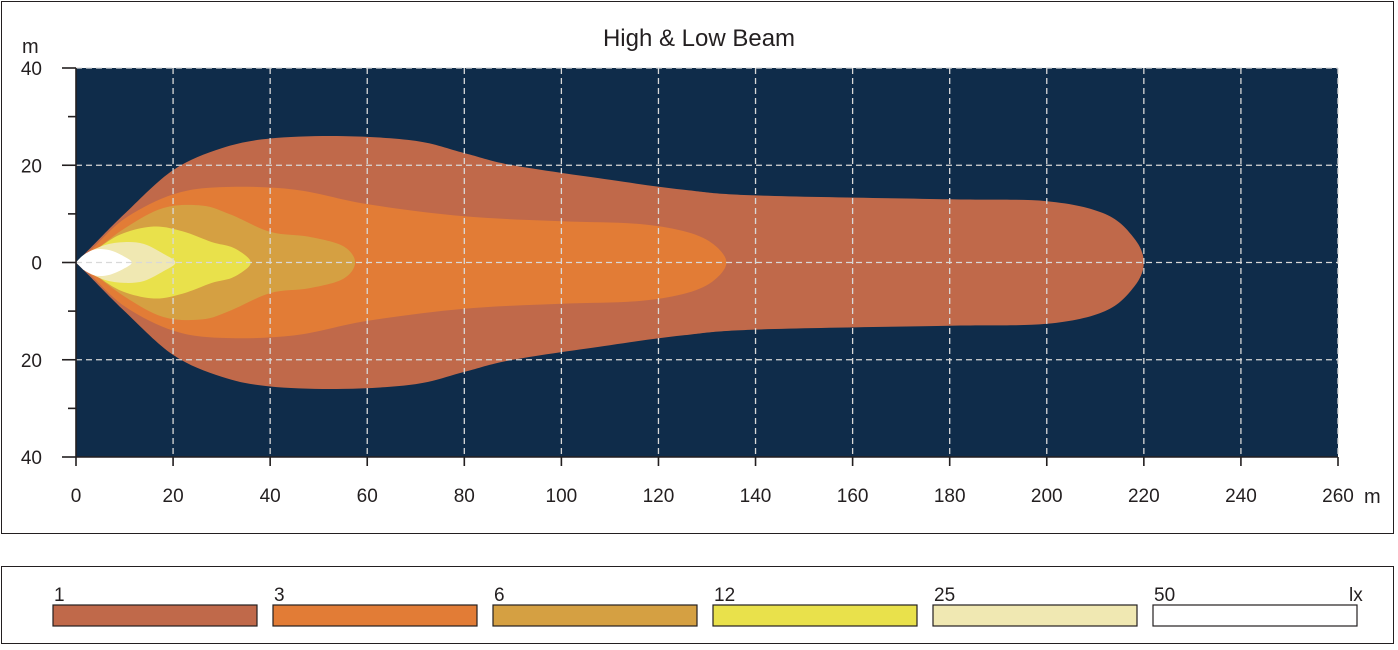 The image size is (1398, 650). I want to click on x-tick-label: 160, so click(853, 496).